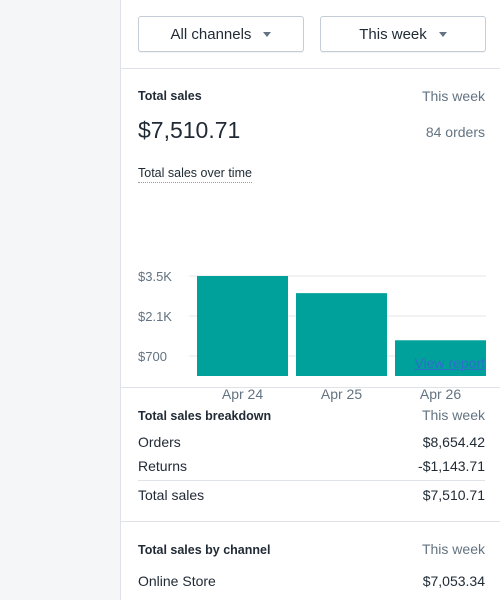 This screenshot has height=600, width=500. What do you see at coordinates (453, 96) in the screenshot?
I see `total-sales-period: This week` at bounding box center [453, 96].